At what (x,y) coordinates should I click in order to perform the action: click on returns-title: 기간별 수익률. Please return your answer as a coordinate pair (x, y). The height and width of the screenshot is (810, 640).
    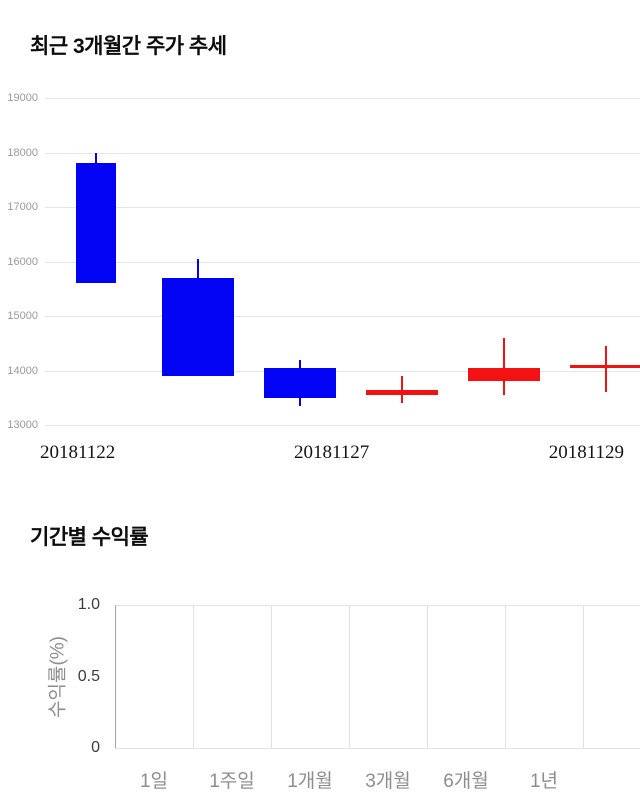
    Looking at the image, I should click on (89, 537).